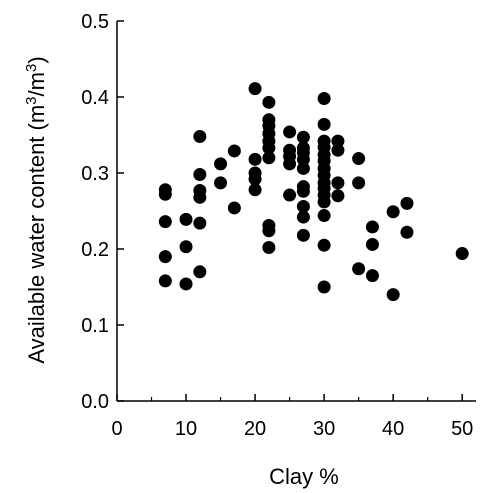 Image resolution: width=488 pixels, height=493 pixels. I want to click on y-tick-label: 0.3, so click(95, 174).